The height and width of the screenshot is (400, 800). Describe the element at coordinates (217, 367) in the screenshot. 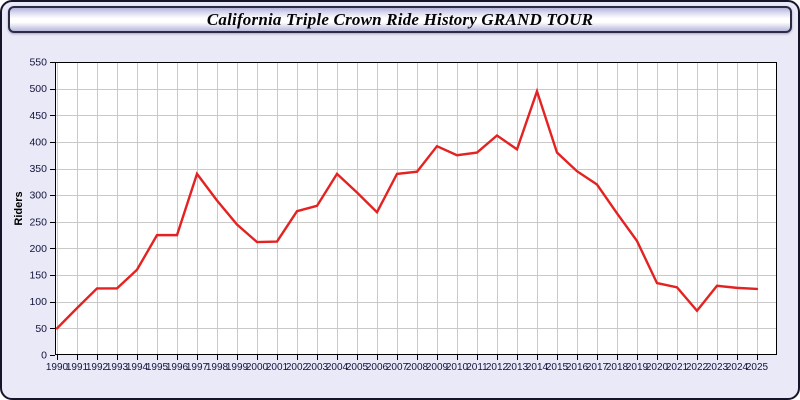

I see `svg-text: 1998` at that location.